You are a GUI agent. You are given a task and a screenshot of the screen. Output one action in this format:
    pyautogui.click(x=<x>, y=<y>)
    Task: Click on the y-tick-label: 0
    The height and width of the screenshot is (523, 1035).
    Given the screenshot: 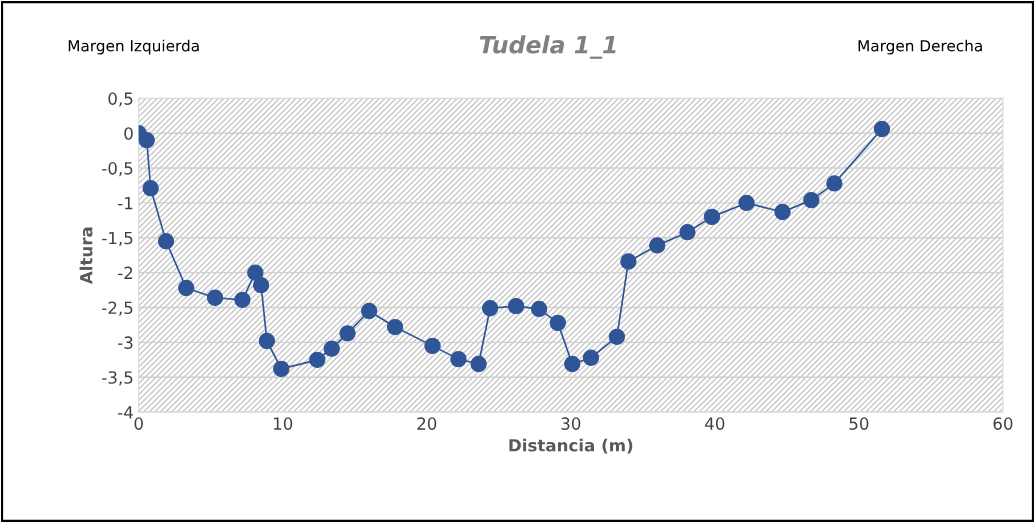 What is the action you would take?
    pyautogui.click(x=128, y=133)
    